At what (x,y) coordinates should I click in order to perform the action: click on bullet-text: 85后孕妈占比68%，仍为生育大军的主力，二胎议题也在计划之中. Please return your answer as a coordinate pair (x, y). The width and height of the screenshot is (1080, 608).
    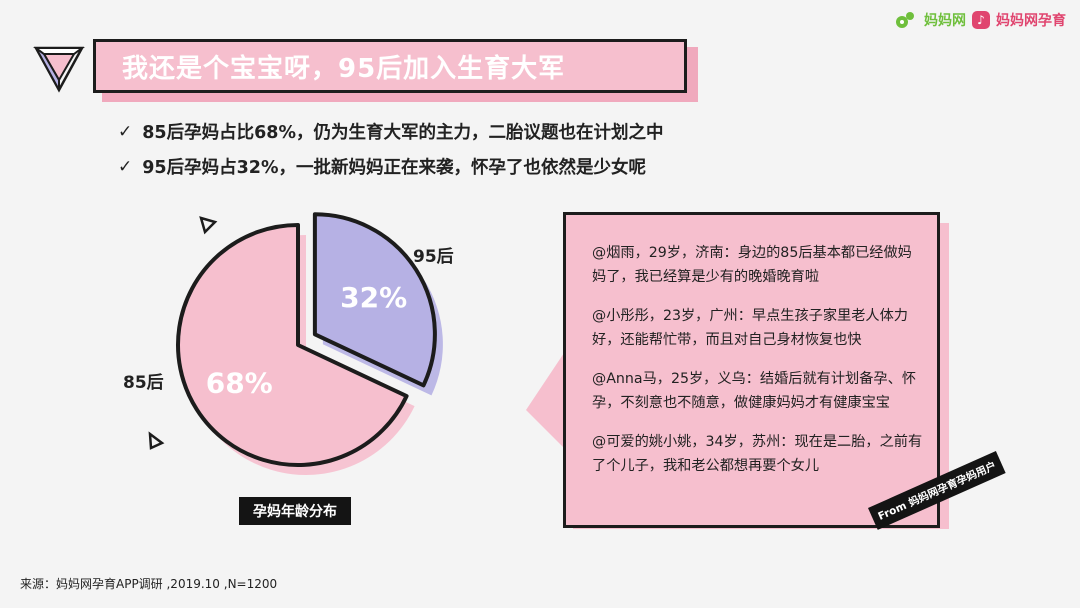
    Looking at the image, I should click on (403, 133).